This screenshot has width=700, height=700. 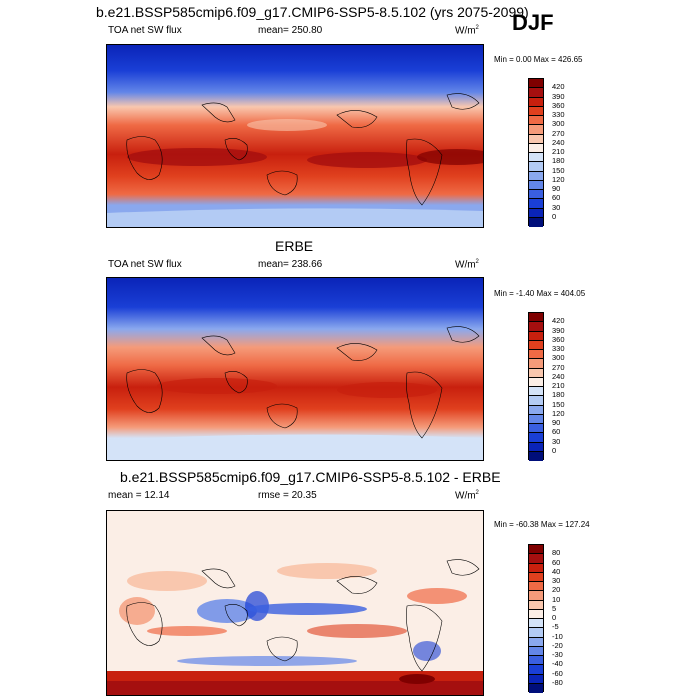 What do you see at coordinates (290, 30) in the screenshot?
I see `panel-1-mean-label: mean= 250.80` at bounding box center [290, 30].